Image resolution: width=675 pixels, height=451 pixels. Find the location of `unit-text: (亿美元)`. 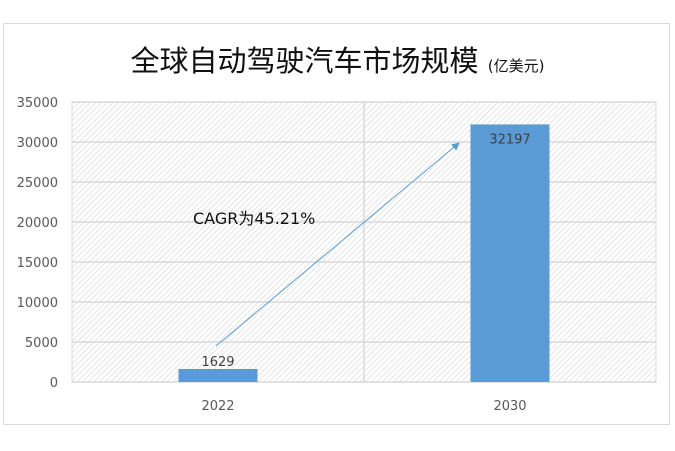

unit-text: (亿美元) is located at coordinates (516, 66).